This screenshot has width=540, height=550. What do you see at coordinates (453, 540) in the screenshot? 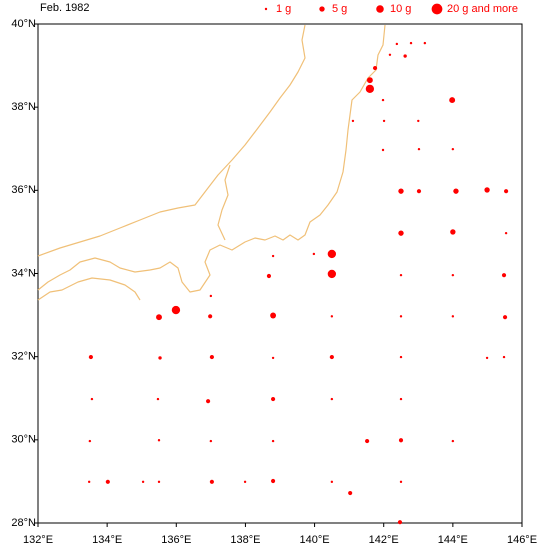
I see `x-tick-label: 144°E` at bounding box center [453, 540].